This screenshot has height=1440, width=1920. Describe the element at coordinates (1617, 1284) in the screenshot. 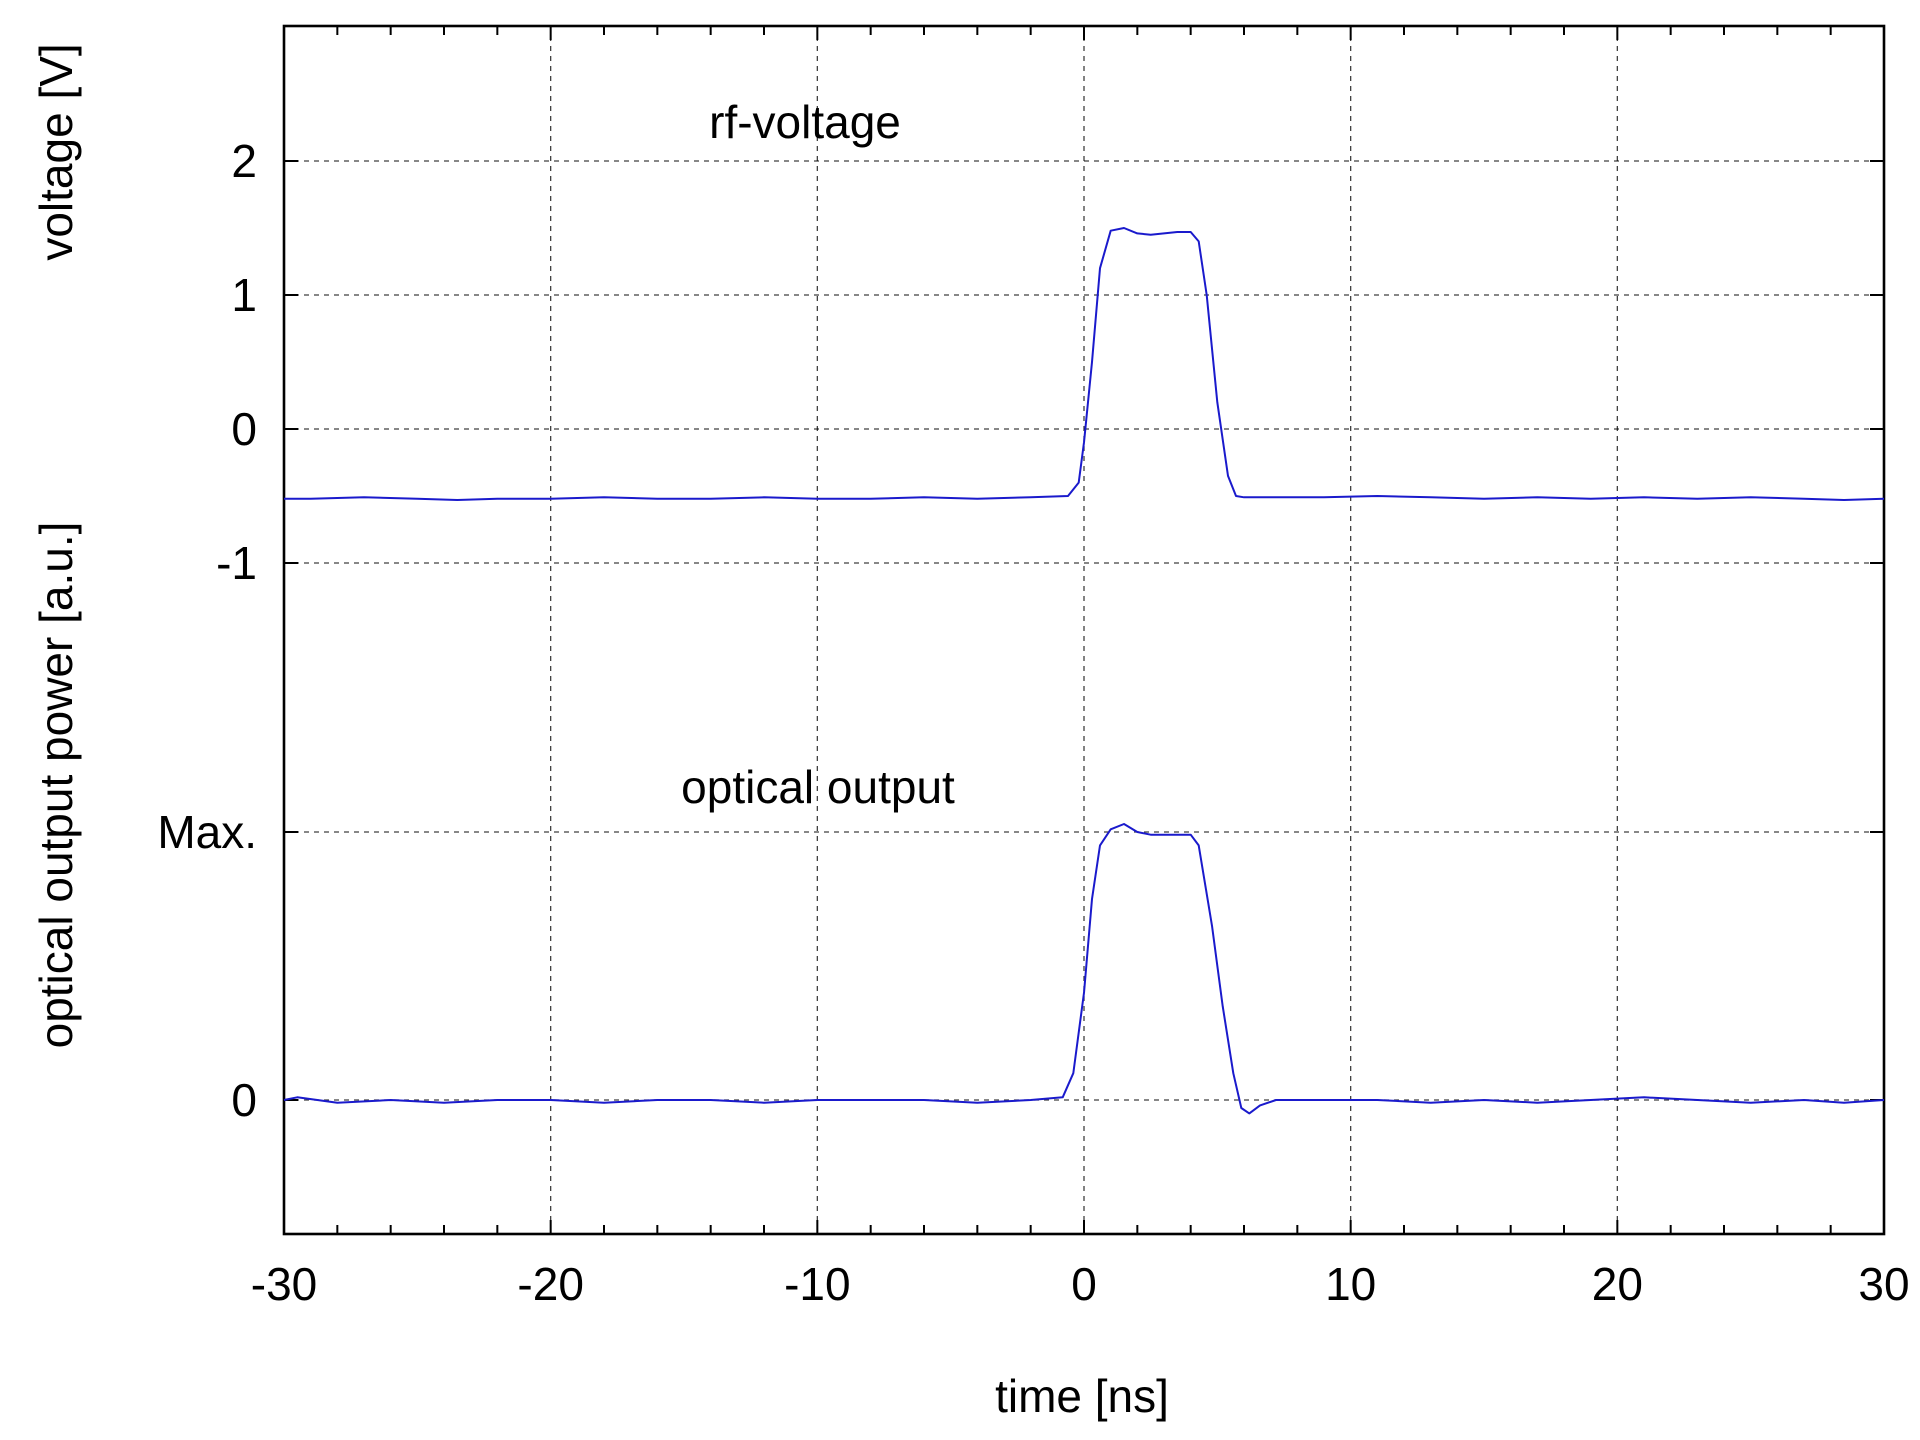

I see `x-tick-label-5: 20` at that location.